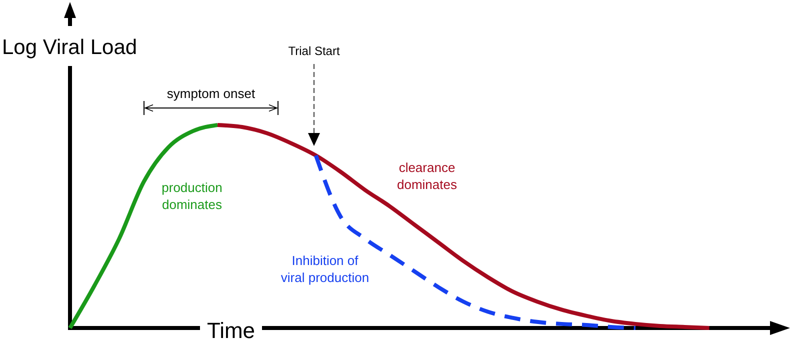 This screenshot has height=342, width=791. Describe the element at coordinates (192, 196) in the screenshot. I see `series-label: production dominates` at that location.